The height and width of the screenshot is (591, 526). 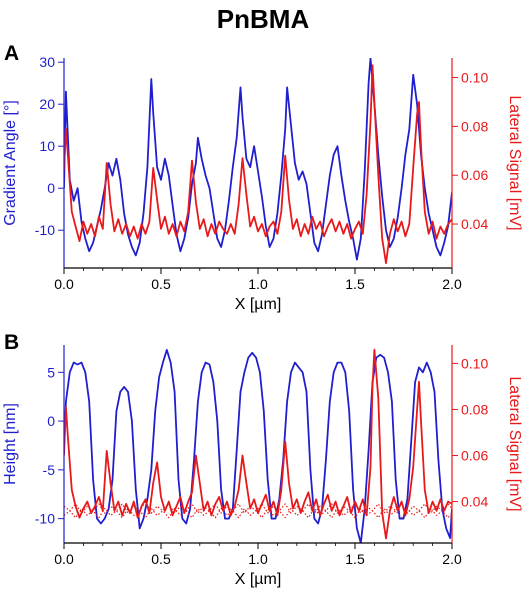 What do you see at coordinates (514, 443) in the screenshot?
I see `panel-b-right-axis-title: Lateral Signal [mV]` at bounding box center [514, 443].